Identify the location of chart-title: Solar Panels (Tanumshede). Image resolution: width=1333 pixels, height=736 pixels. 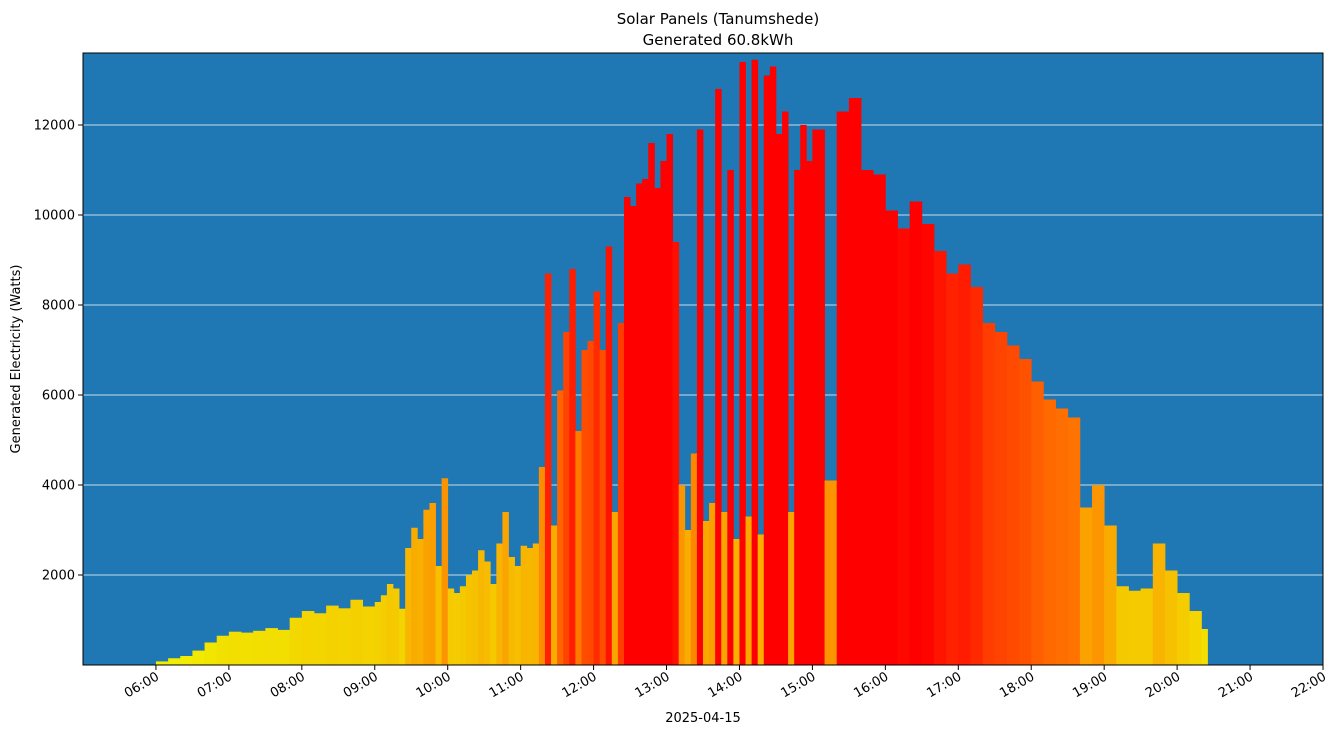
(718, 19).